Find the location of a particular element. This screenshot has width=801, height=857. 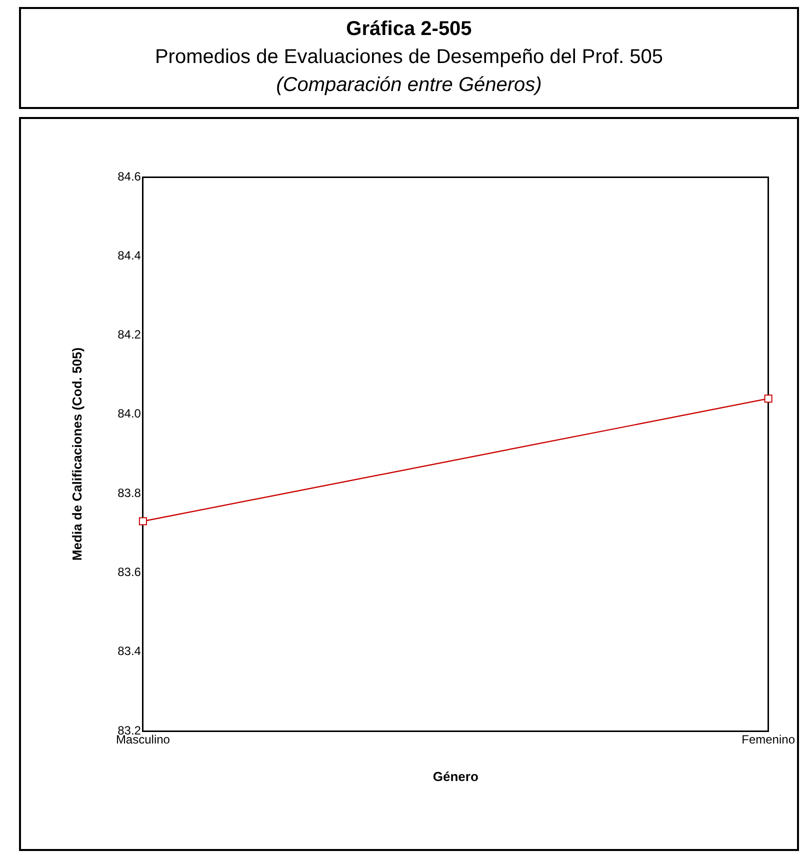

y-axis-title: Media de Calificaciones (Cod. 505) is located at coordinates (76, 454).